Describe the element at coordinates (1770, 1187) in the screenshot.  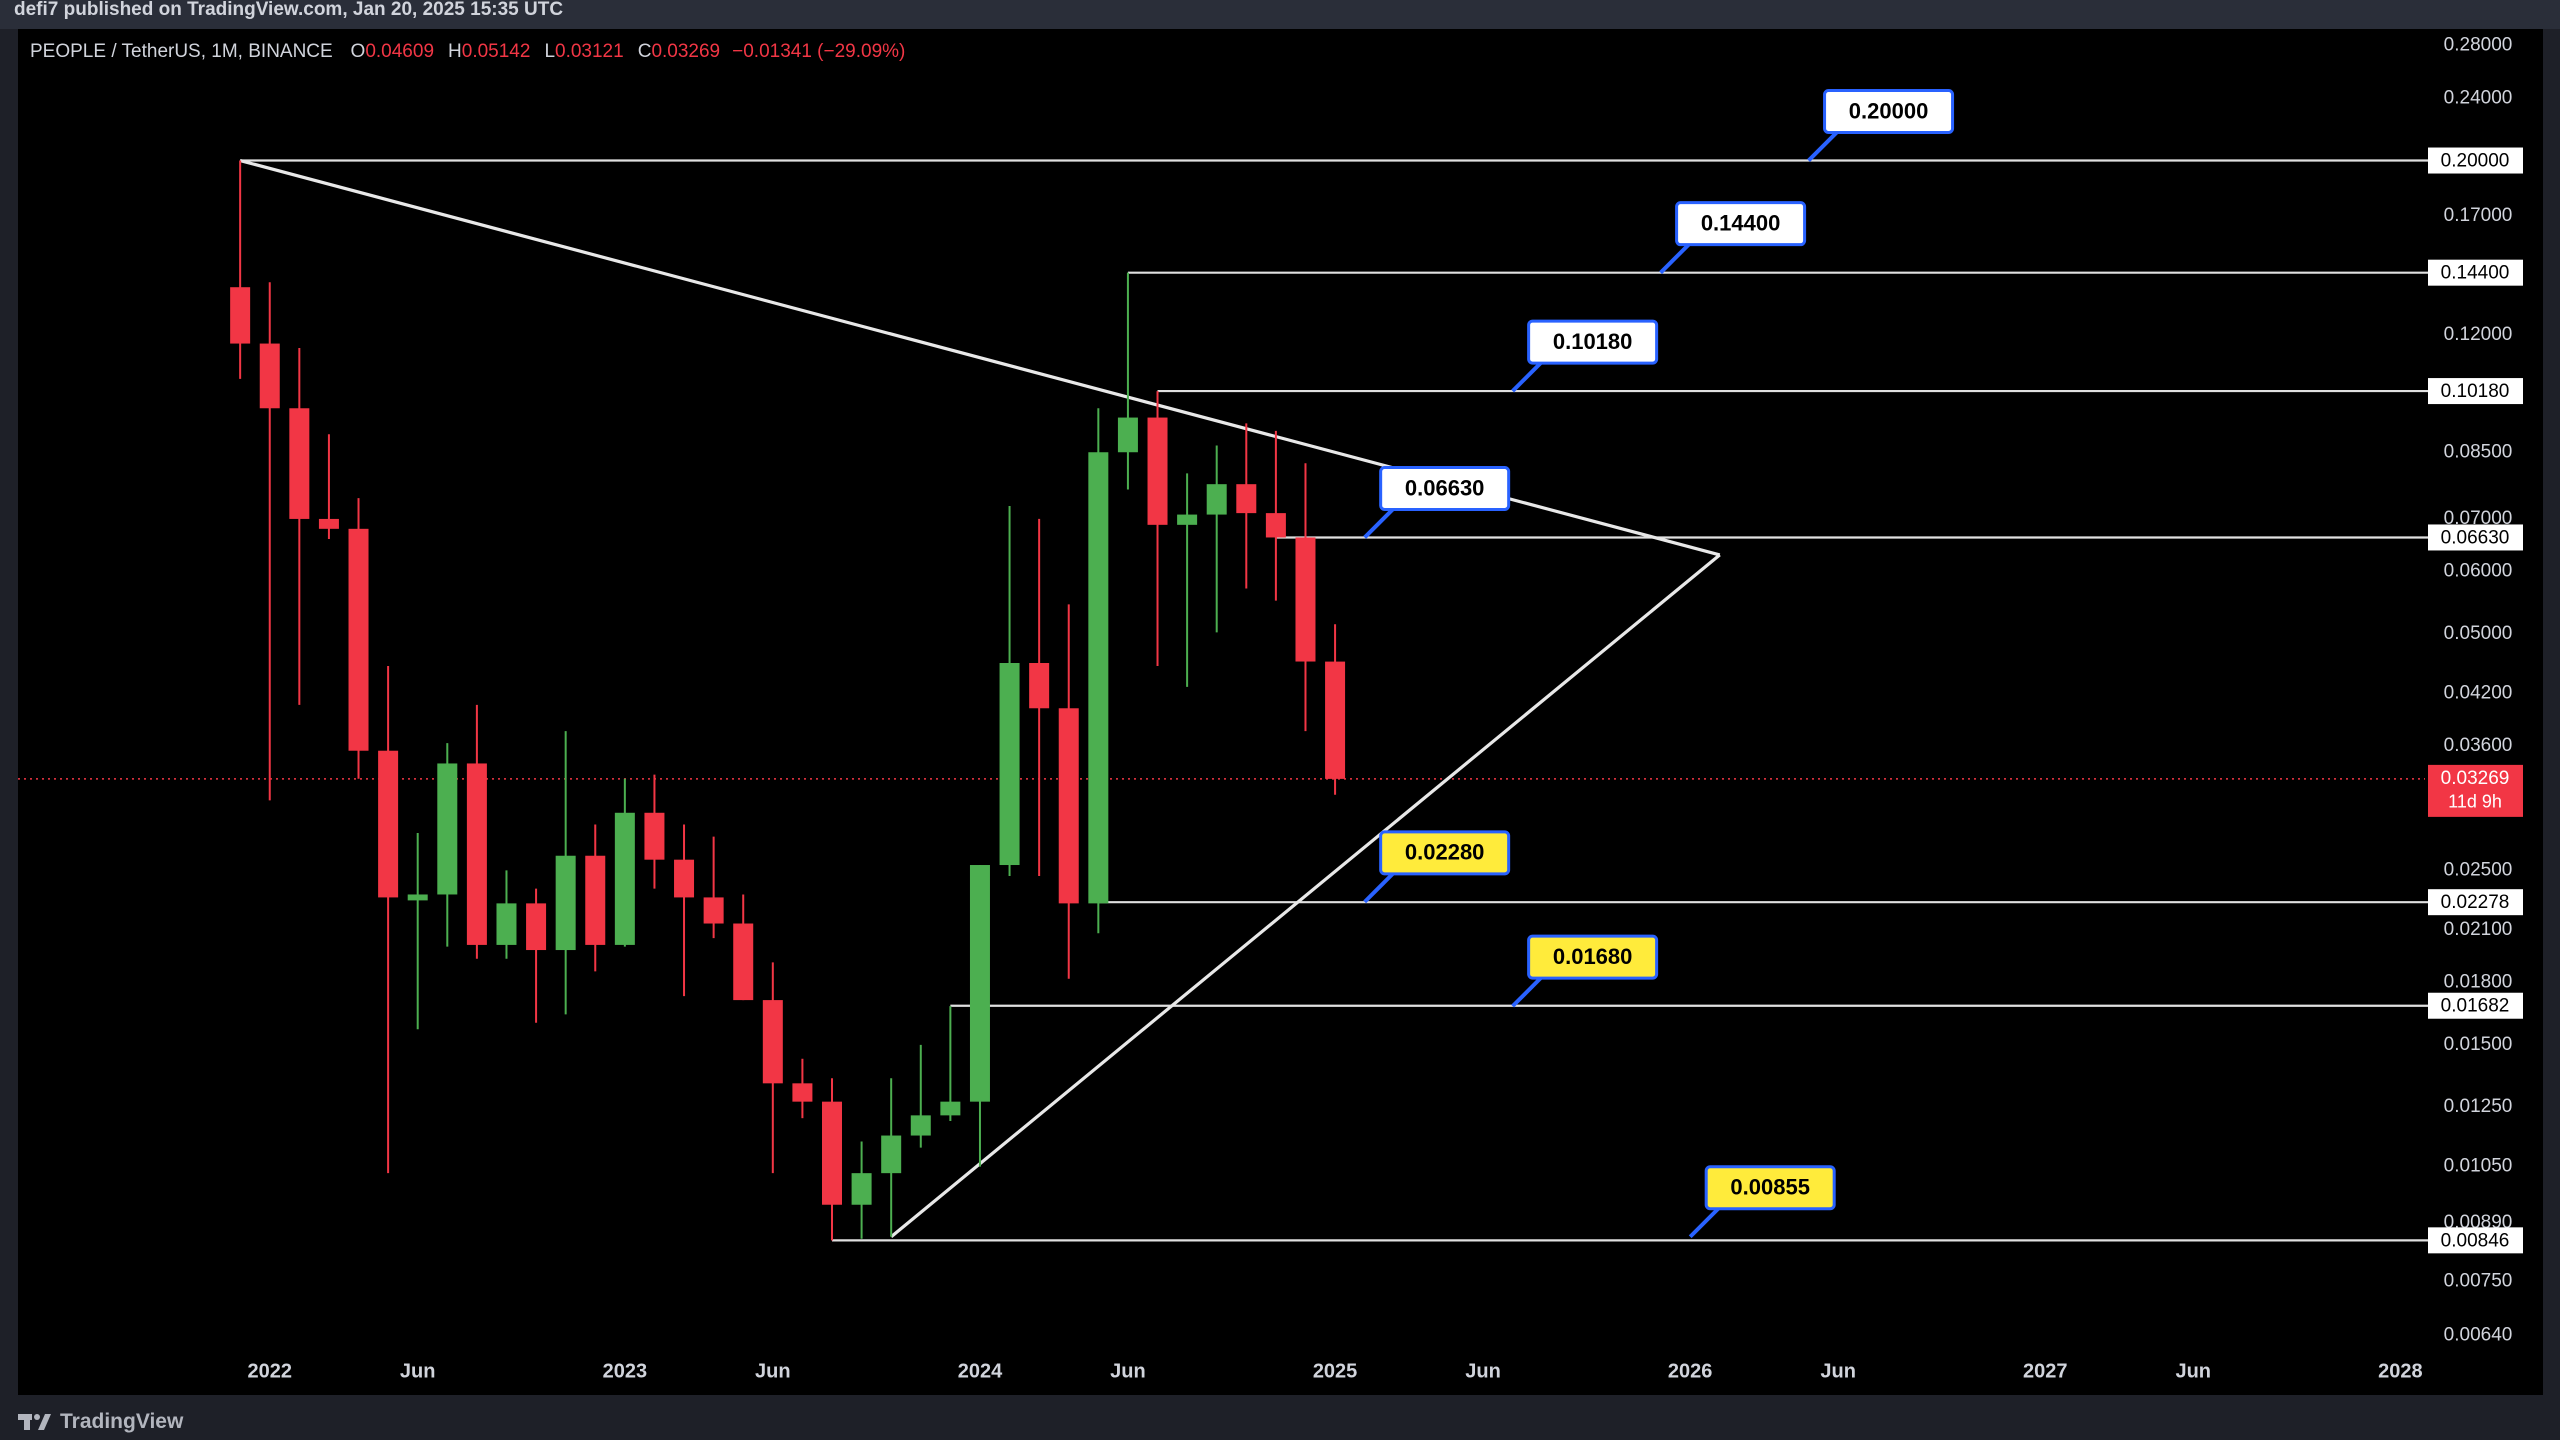
I see `callout-text: 0.00855` at that location.